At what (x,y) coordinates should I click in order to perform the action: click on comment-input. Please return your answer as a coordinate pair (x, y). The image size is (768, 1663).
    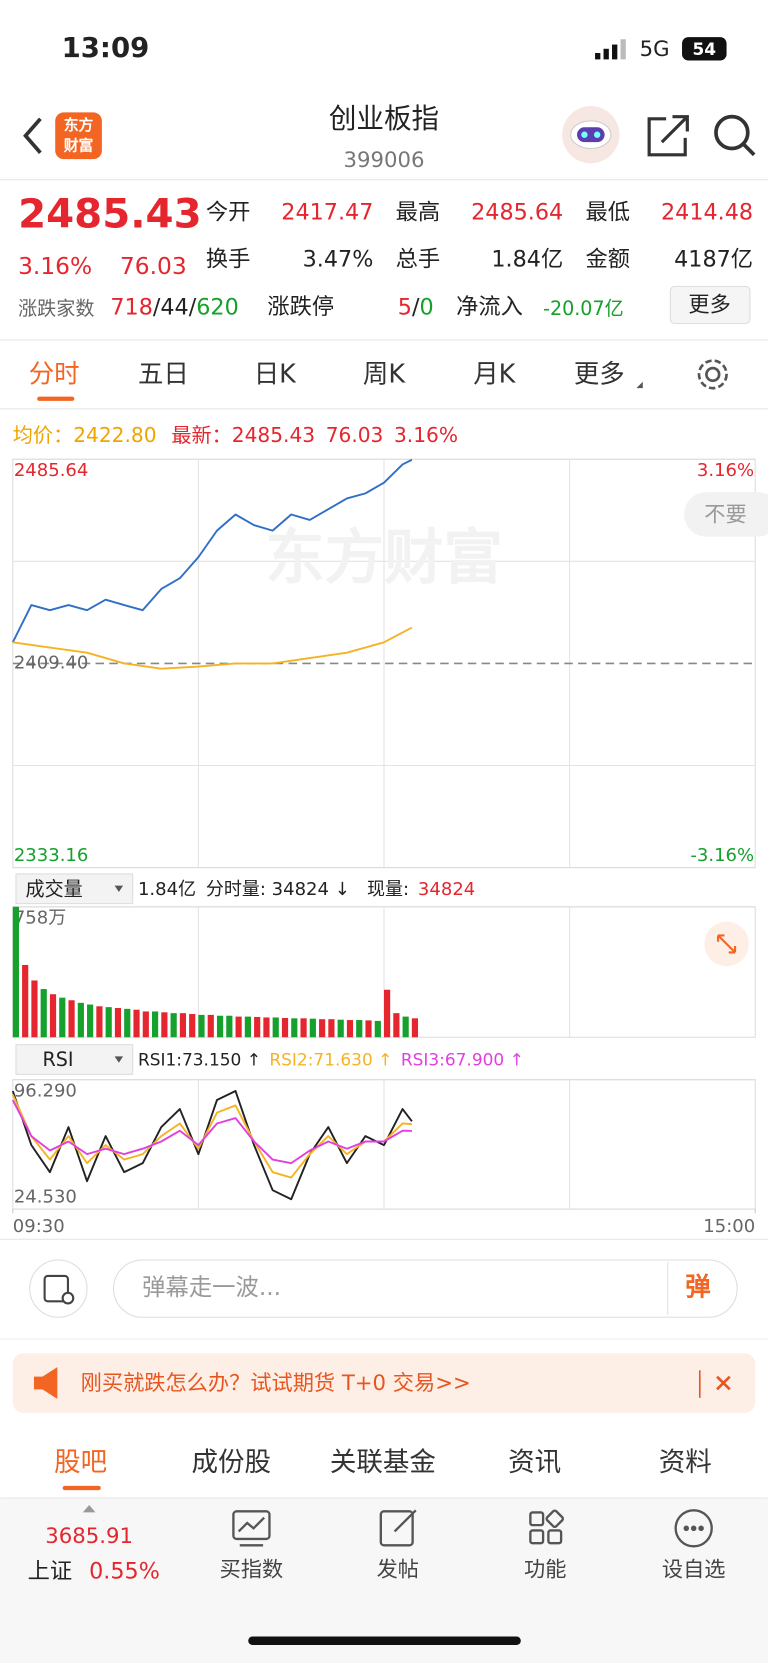
    Looking at the image, I should click on (425, 1288).